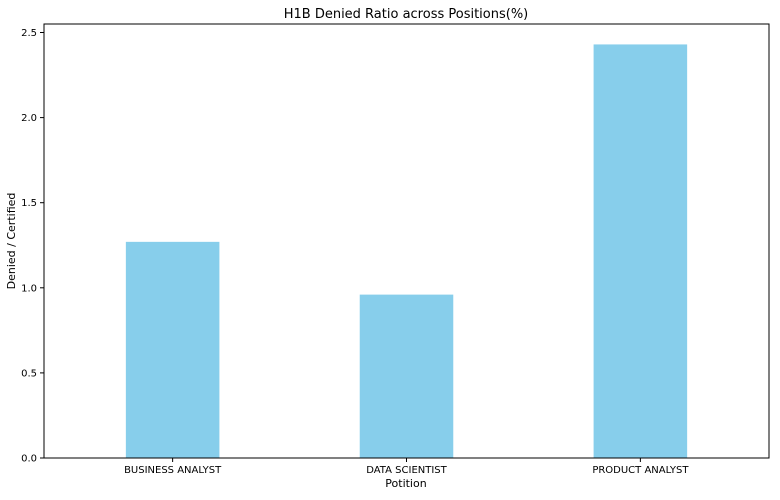 This screenshot has width=780, height=500. I want to click on x-tick-label: BUSINESS ANALYST, so click(173, 470).